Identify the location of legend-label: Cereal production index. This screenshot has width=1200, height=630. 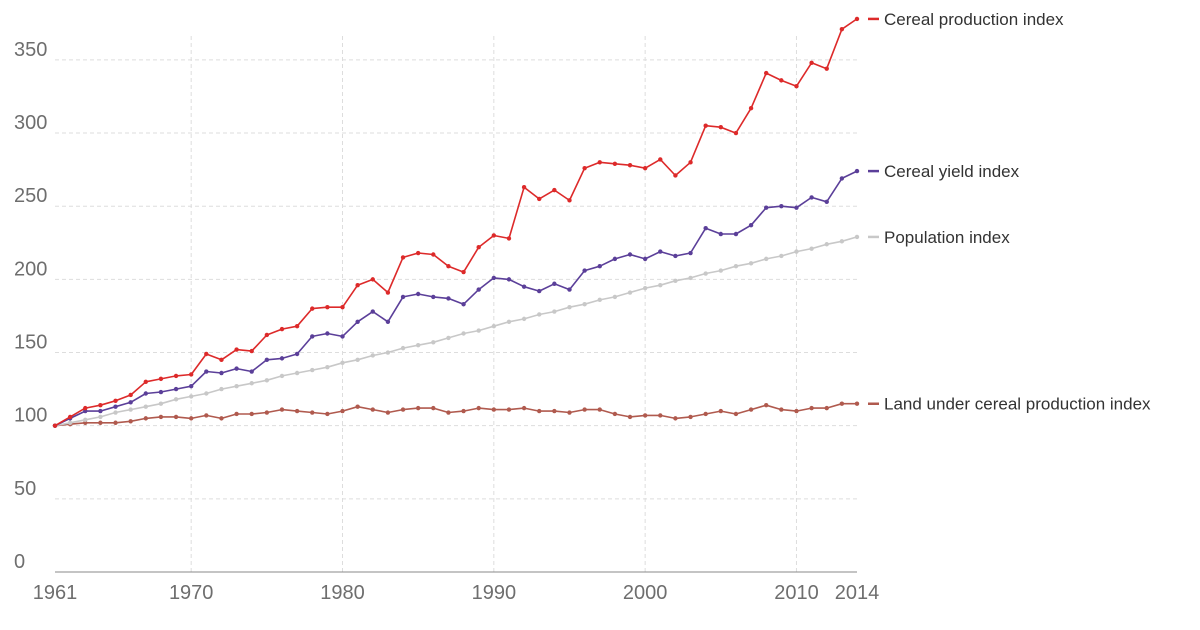
(974, 19).